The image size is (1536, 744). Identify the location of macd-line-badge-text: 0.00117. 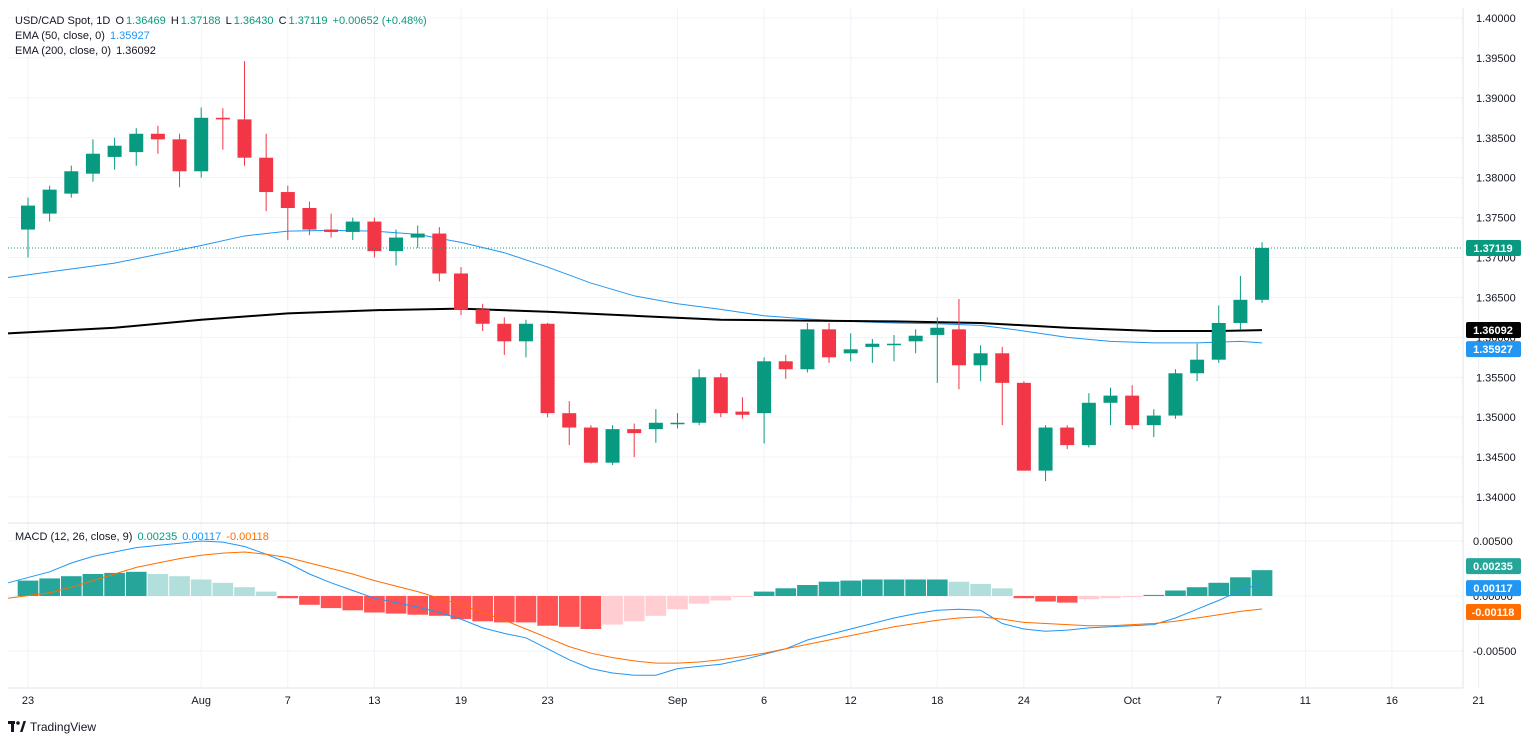
(1492, 589).